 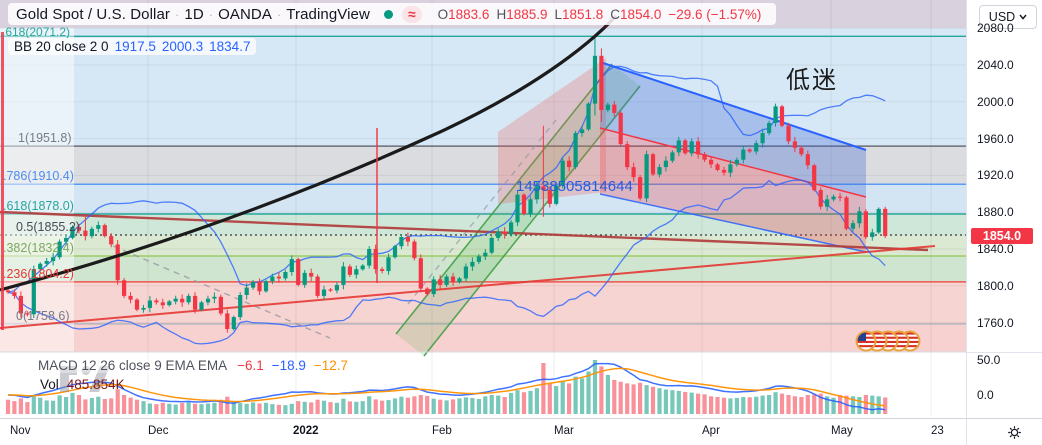 What do you see at coordinates (388, 14) in the screenshot?
I see `market-status-dot-icon` at bounding box center [388, 14].